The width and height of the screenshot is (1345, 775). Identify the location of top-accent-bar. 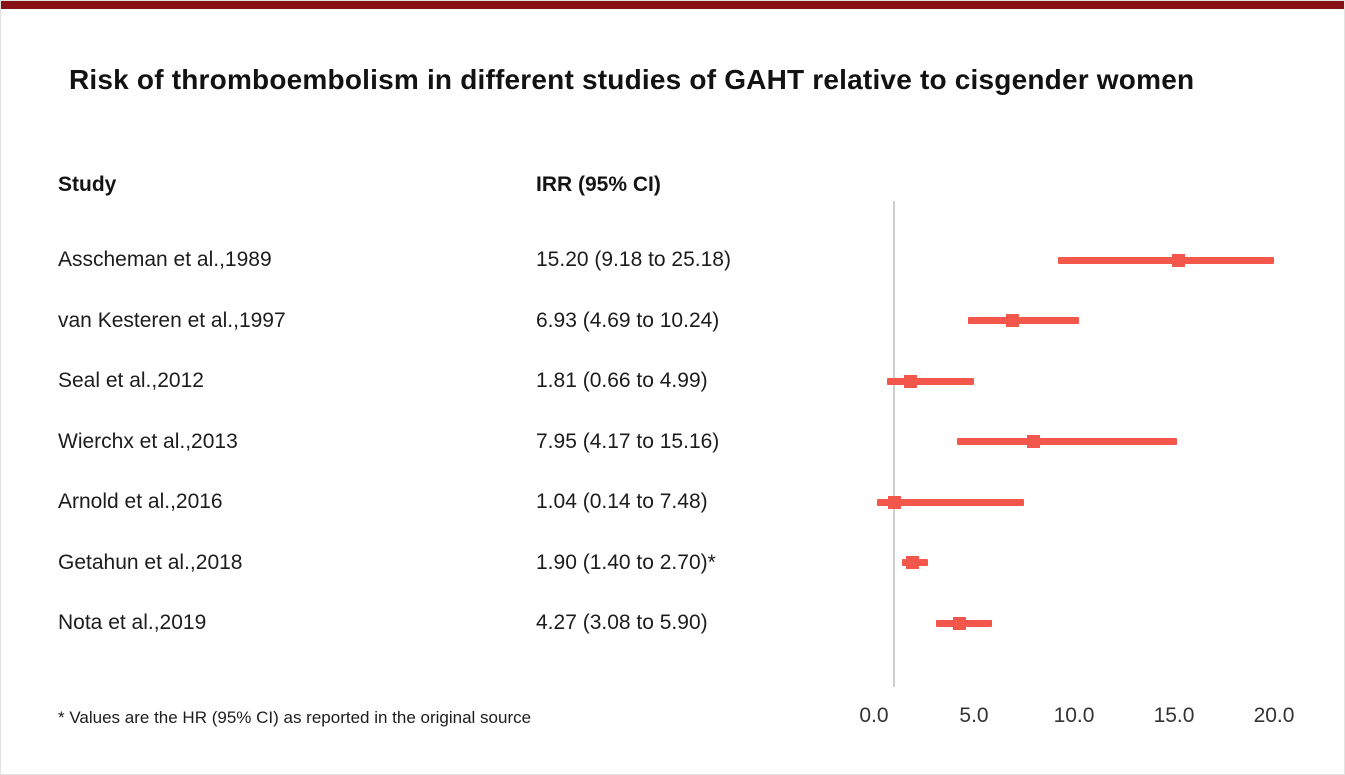
(672, 5).